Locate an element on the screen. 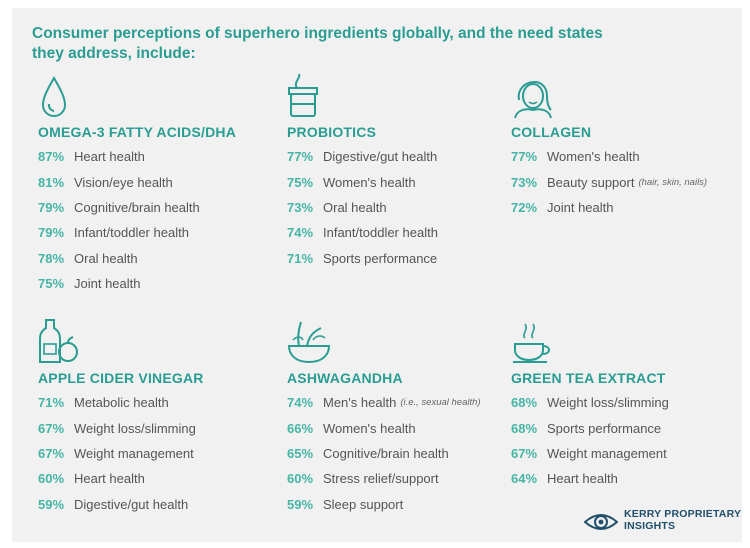 The height and width of the screenshot is (548, 750). need-state-item: 71% Sports performance is located at coordinates (362, 258).